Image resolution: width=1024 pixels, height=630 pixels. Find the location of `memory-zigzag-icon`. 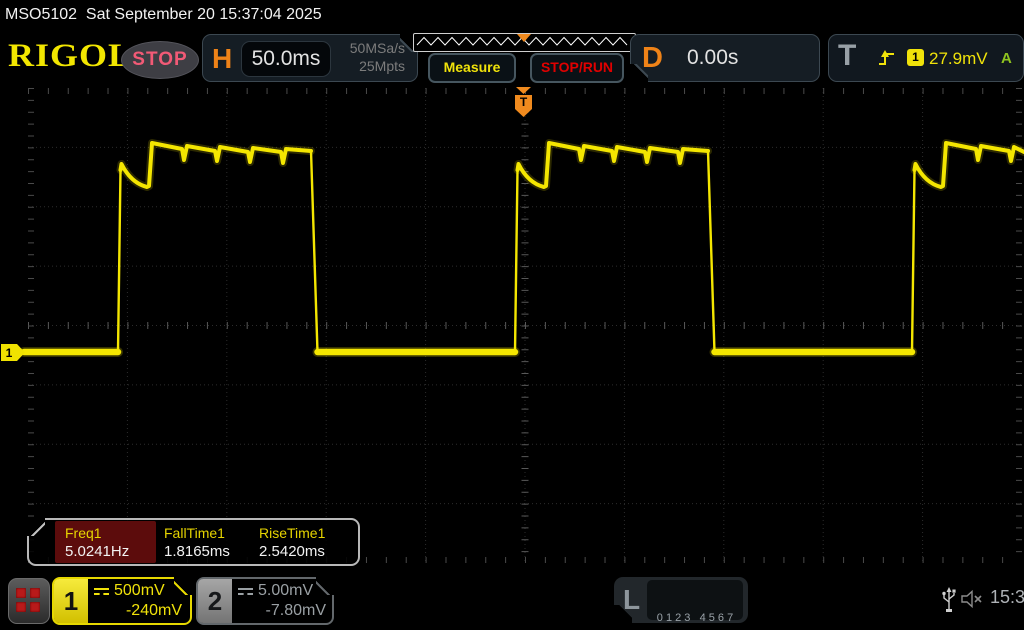

memory-zigzag-icon is located at coordinates (522, 40).